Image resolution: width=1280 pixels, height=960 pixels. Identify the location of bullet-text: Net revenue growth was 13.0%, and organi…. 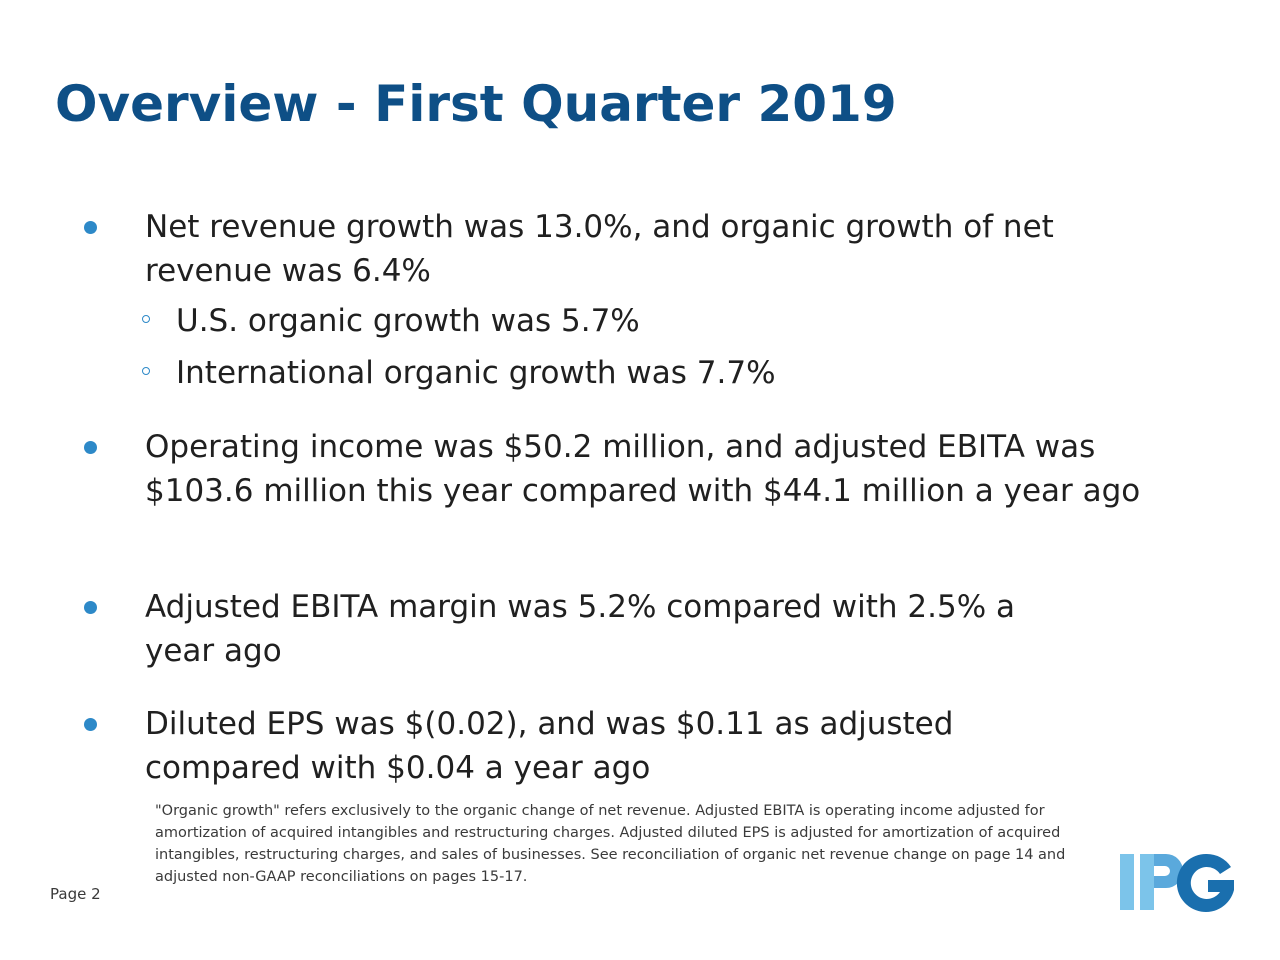
(599, 249).